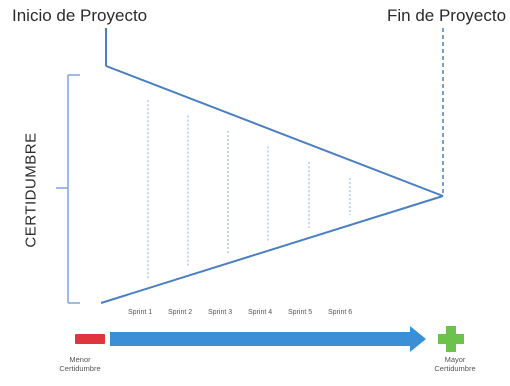 The height and width of the screenshot is (386, 510). What do you see at coordinates (79, 16) in the screenshot?
I see `project-start-label: Inicio de Proyecto` at bounding box center [79, 16].